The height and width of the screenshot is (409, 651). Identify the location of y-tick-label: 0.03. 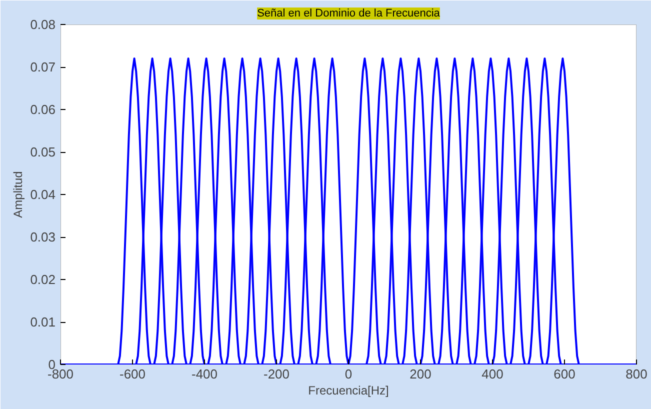
(43, 237).